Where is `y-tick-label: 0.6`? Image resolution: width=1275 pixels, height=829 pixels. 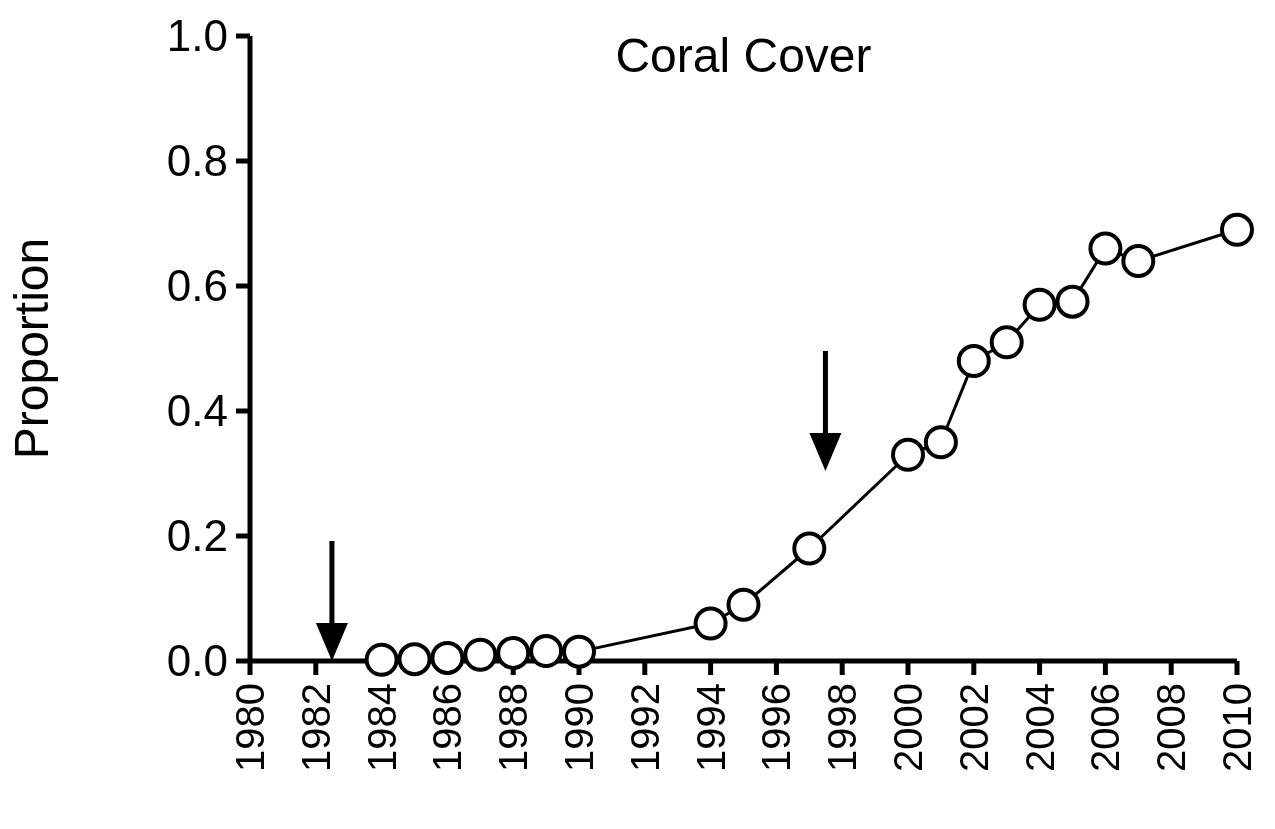
y-tick-label: 0.6 is located at coordinates (197, 286).